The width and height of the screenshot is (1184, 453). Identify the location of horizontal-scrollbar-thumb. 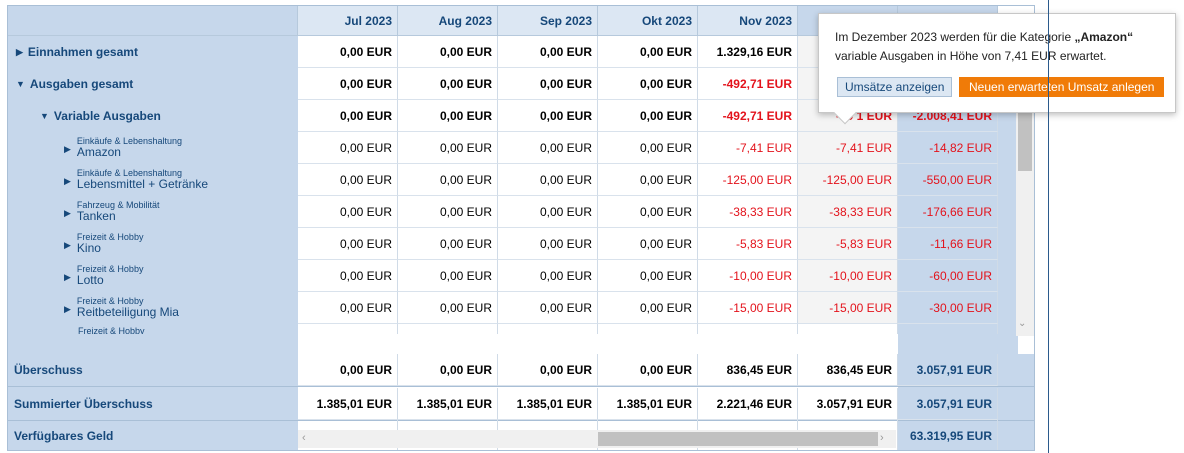
(738, 439).